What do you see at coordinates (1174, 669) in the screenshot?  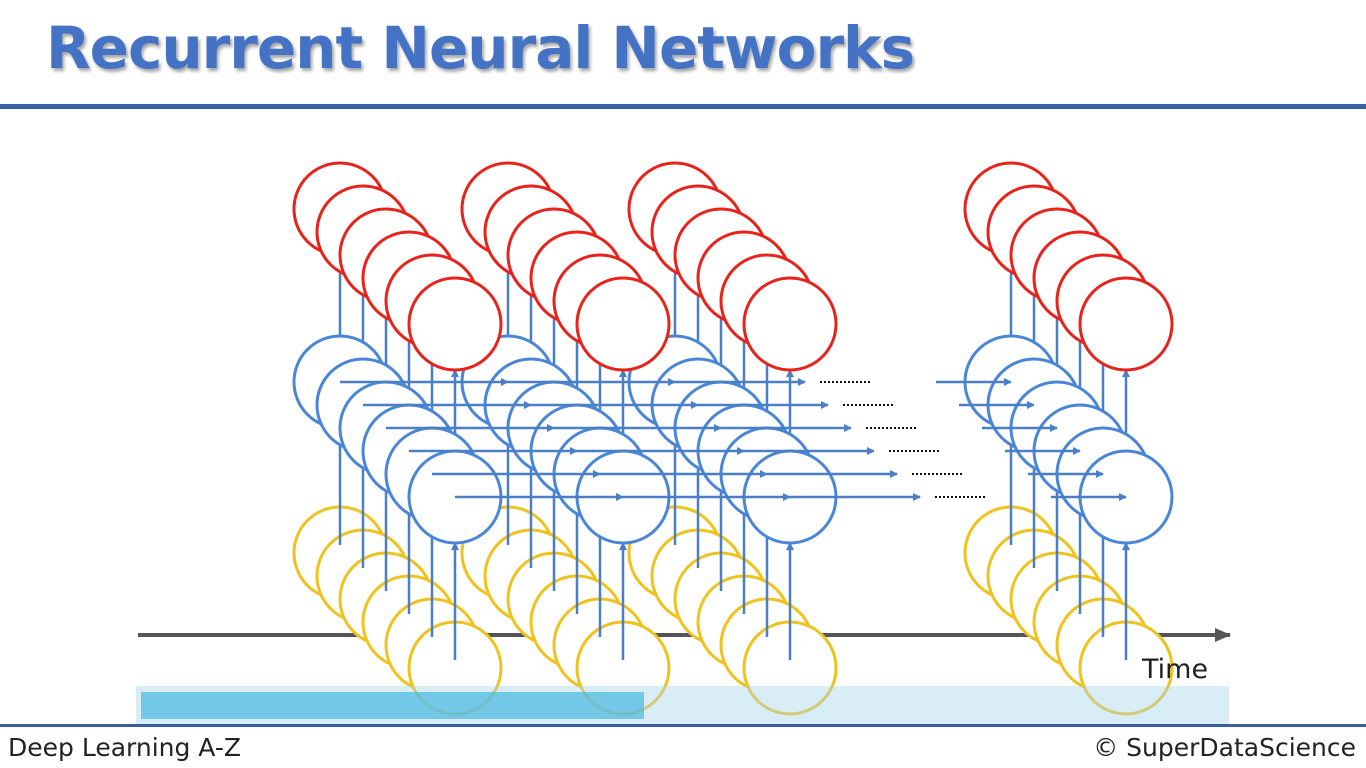 I see `time-axis-label: Time` at bounding box center [1174, 669].